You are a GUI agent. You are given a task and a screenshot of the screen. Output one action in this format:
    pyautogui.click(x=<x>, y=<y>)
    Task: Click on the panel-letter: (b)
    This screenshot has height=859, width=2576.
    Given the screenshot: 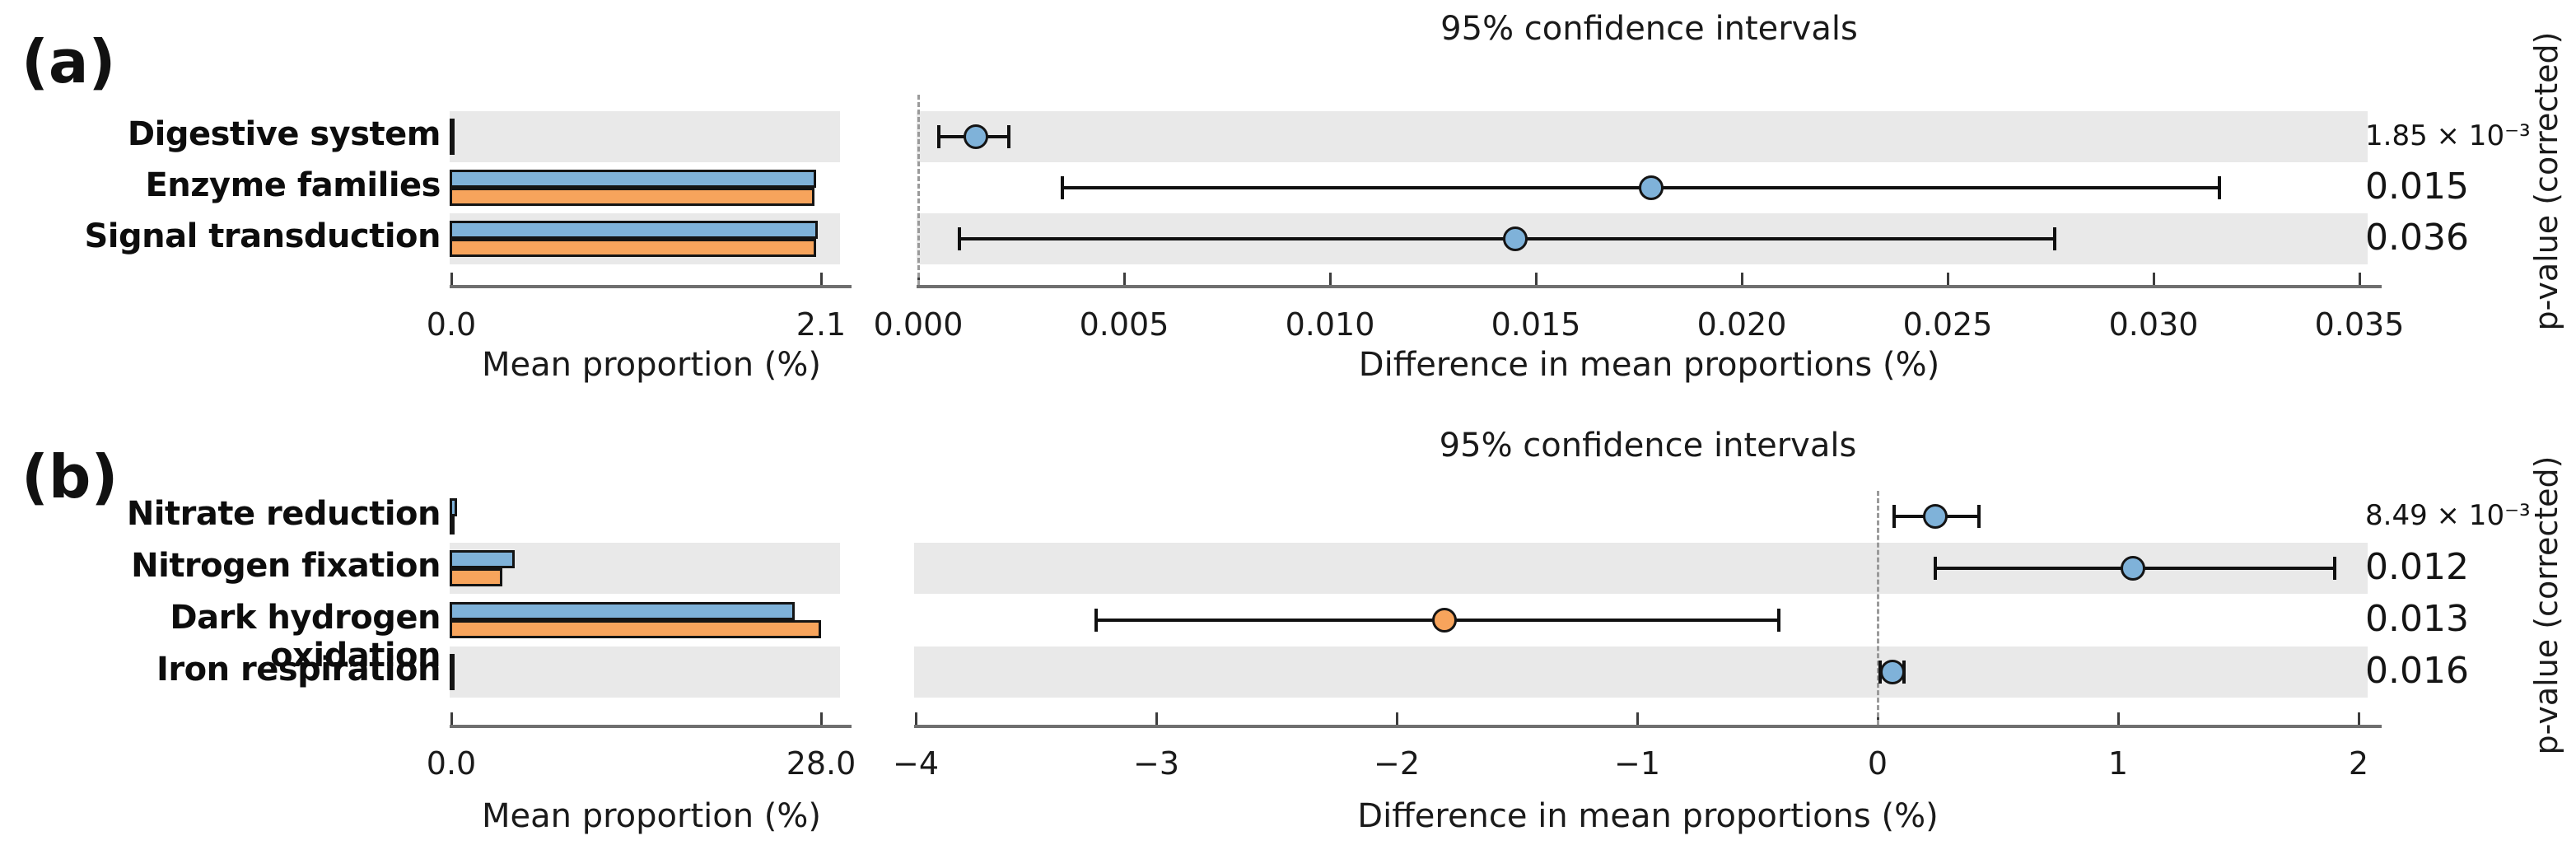 What is the action you would take?
    pyautogui.click(x=70, y=477)
    